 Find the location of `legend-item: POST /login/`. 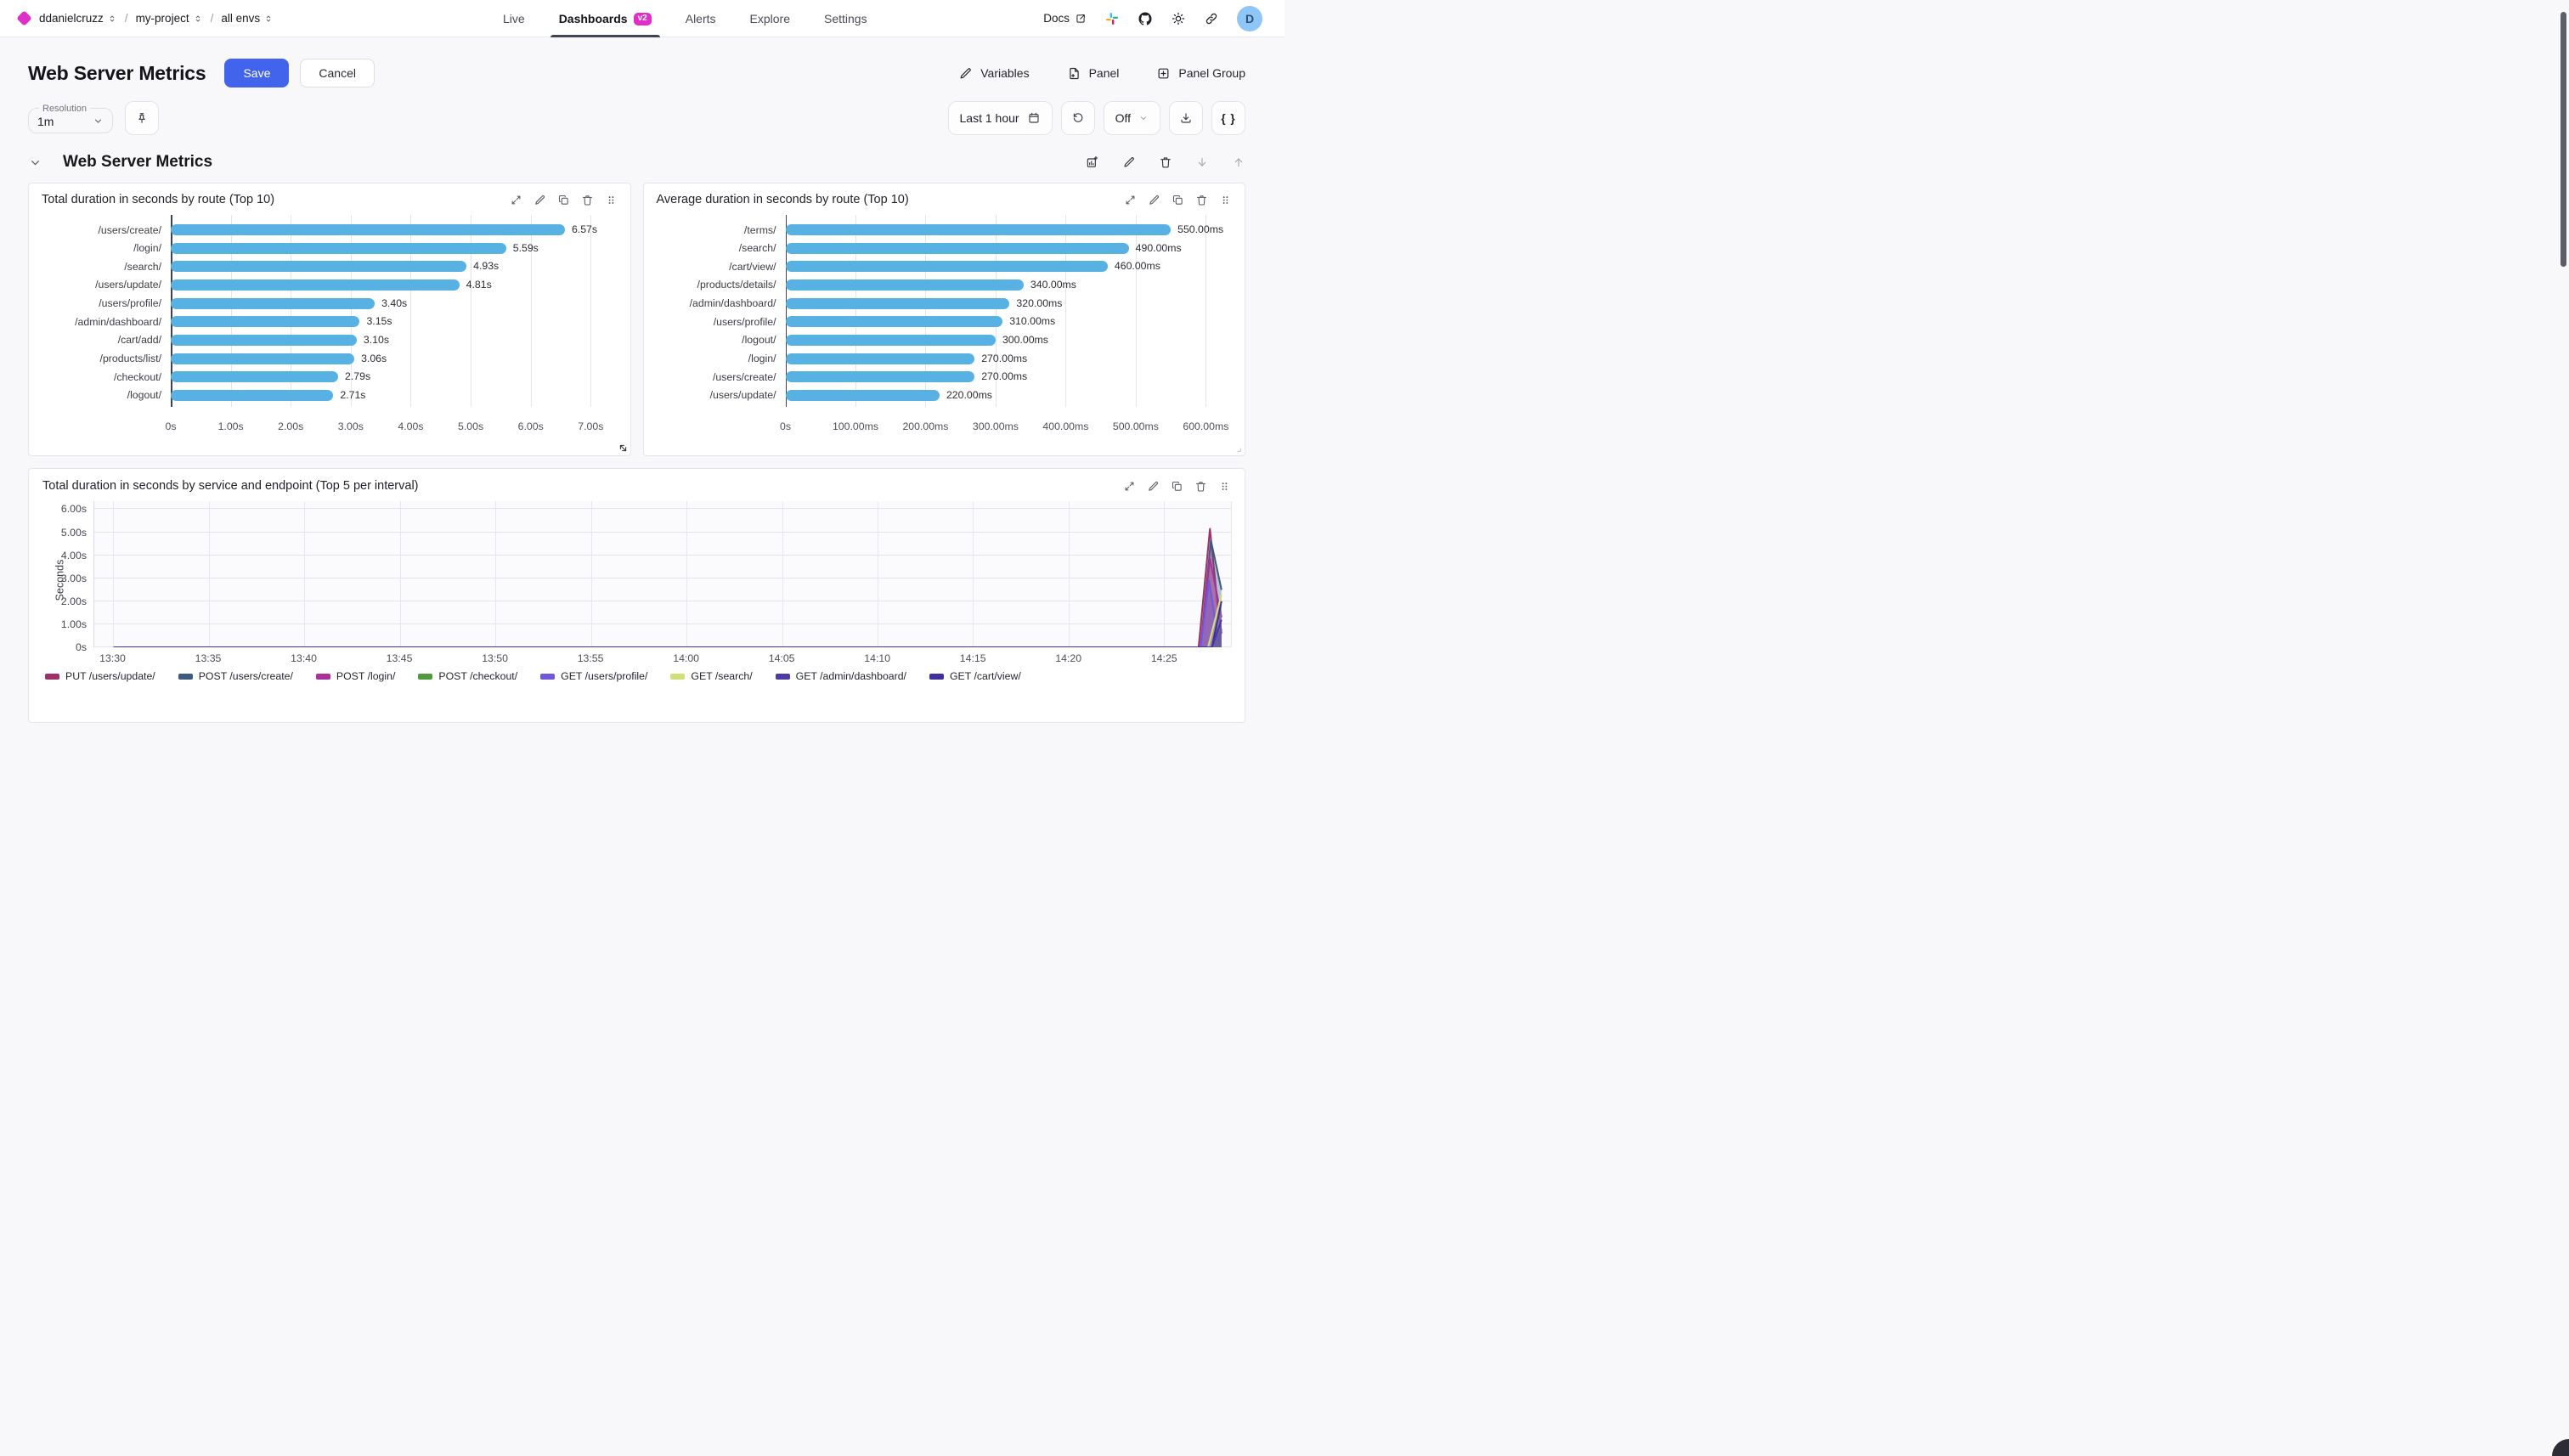

legend-item: POST /login/ is located at coordinates (355, 676).